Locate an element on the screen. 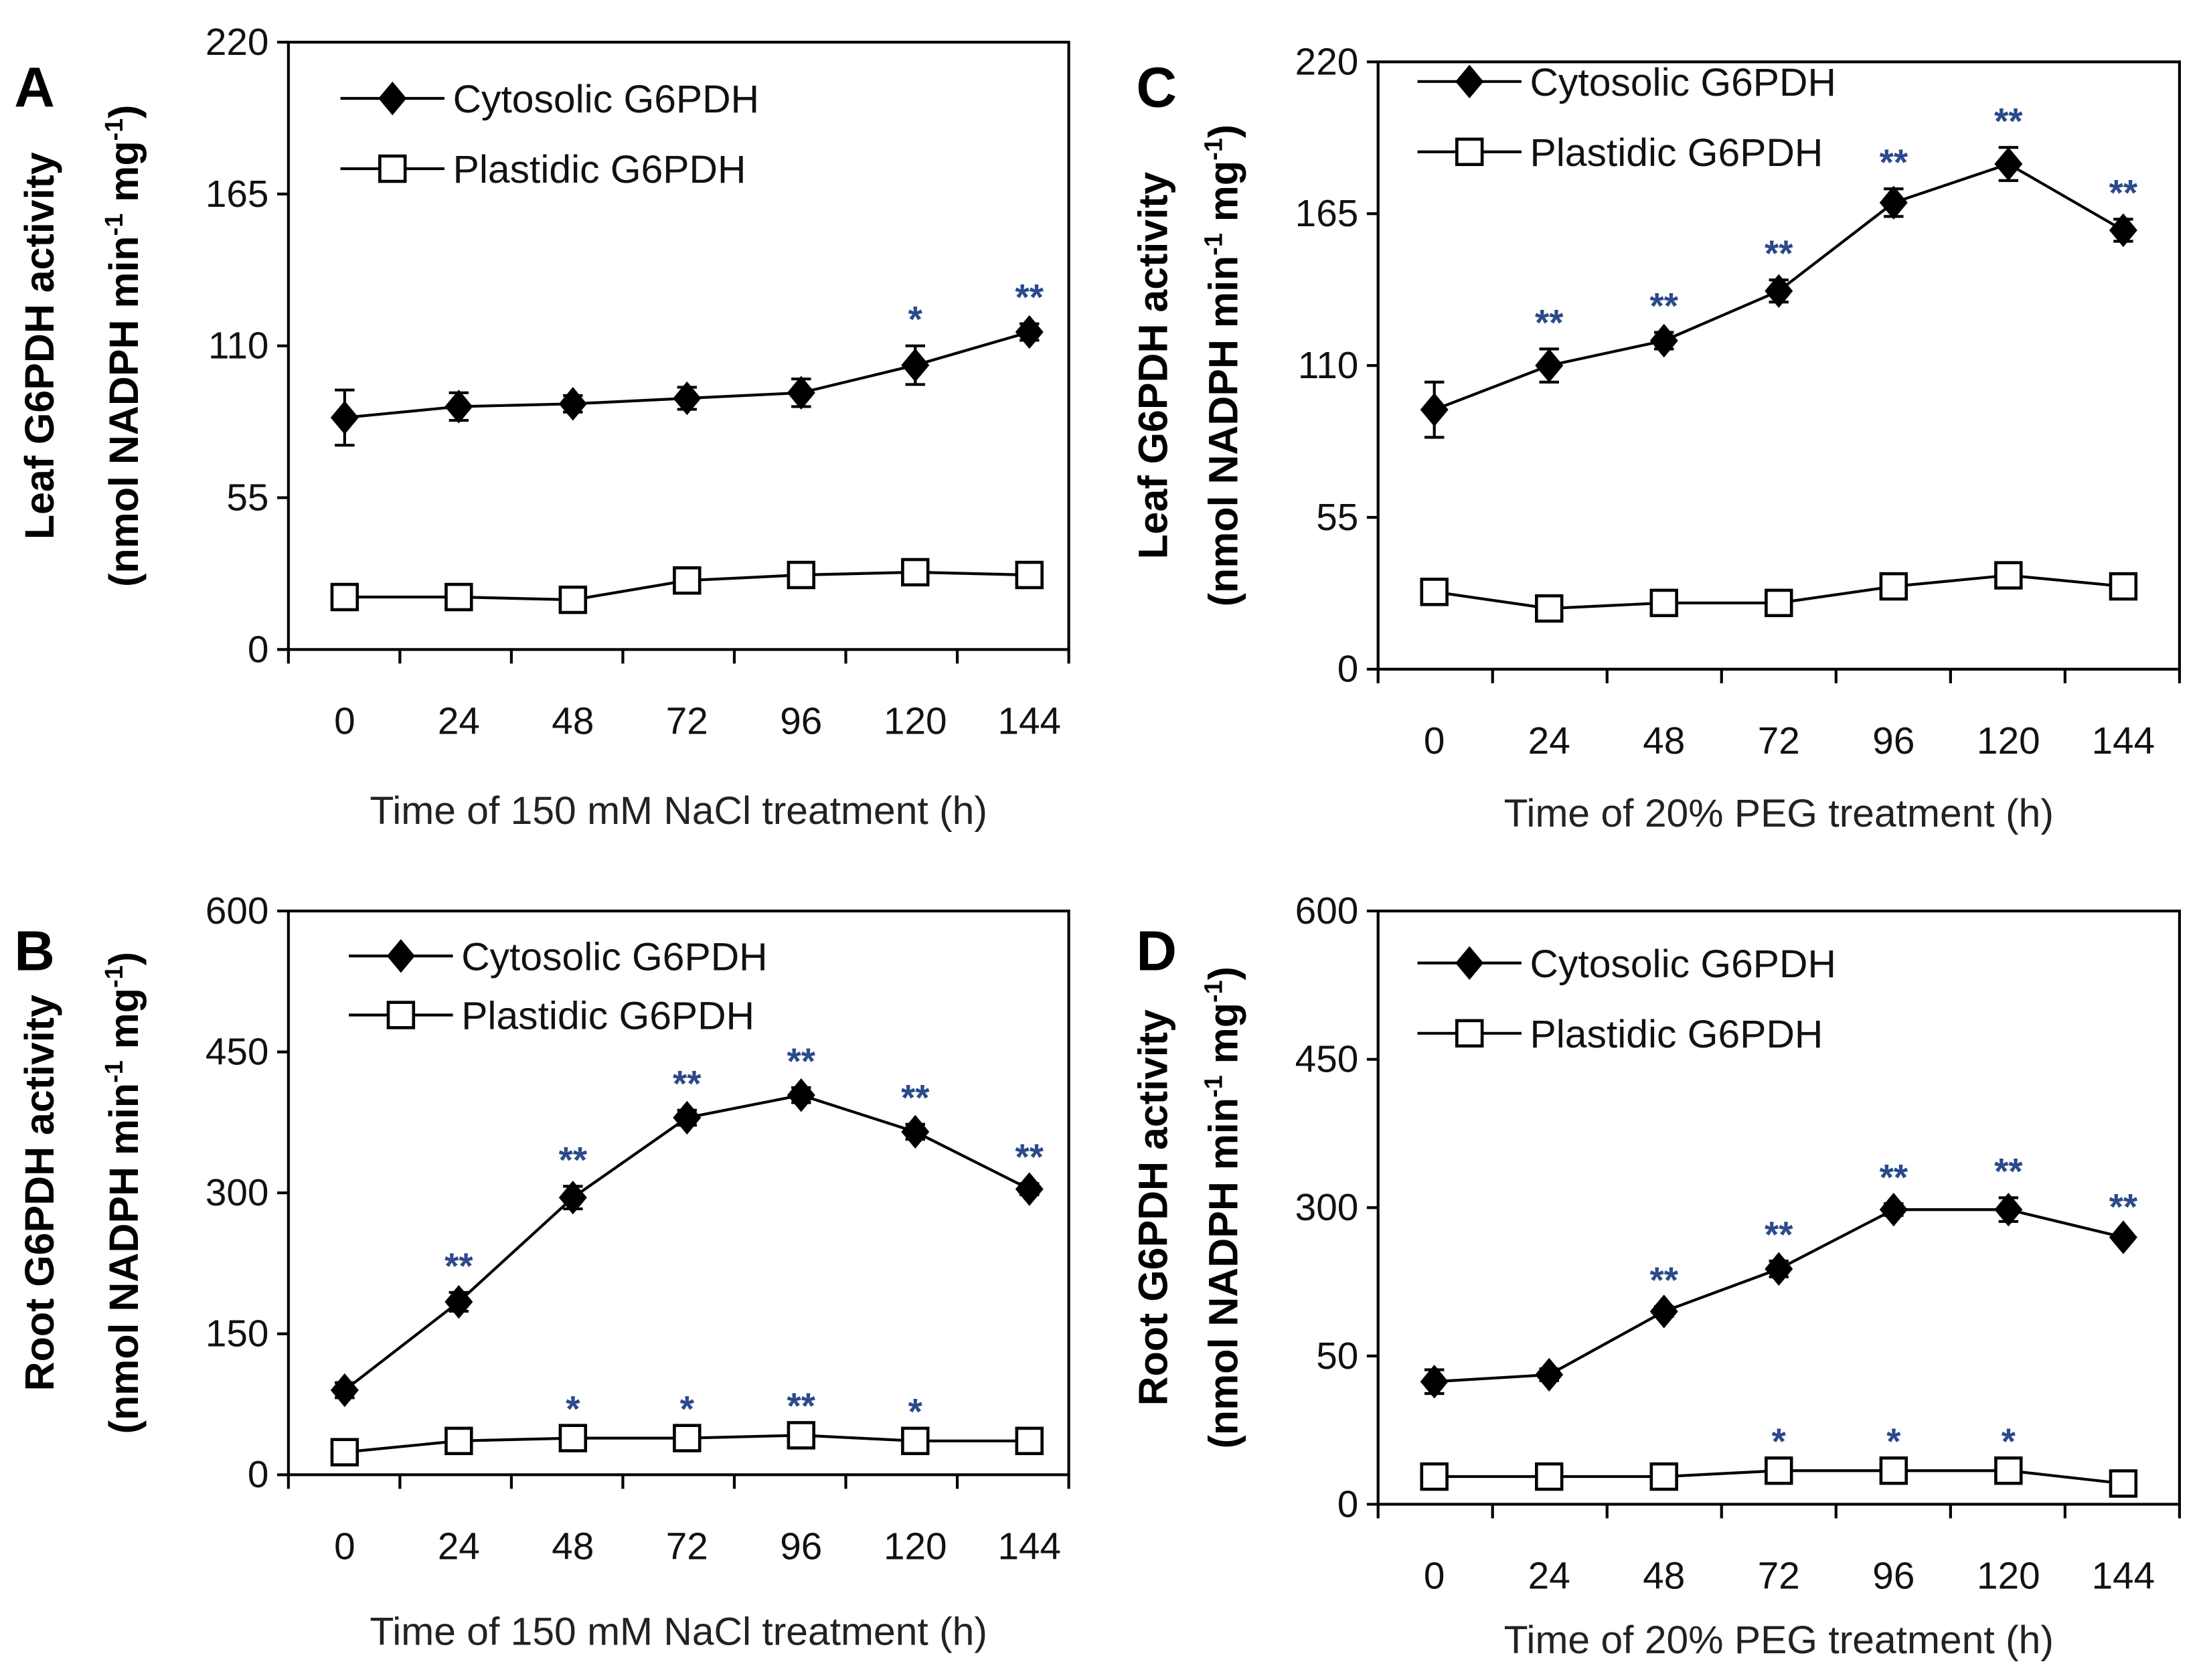  y-tick-label: 110 is located at coordinates (1328, 366).